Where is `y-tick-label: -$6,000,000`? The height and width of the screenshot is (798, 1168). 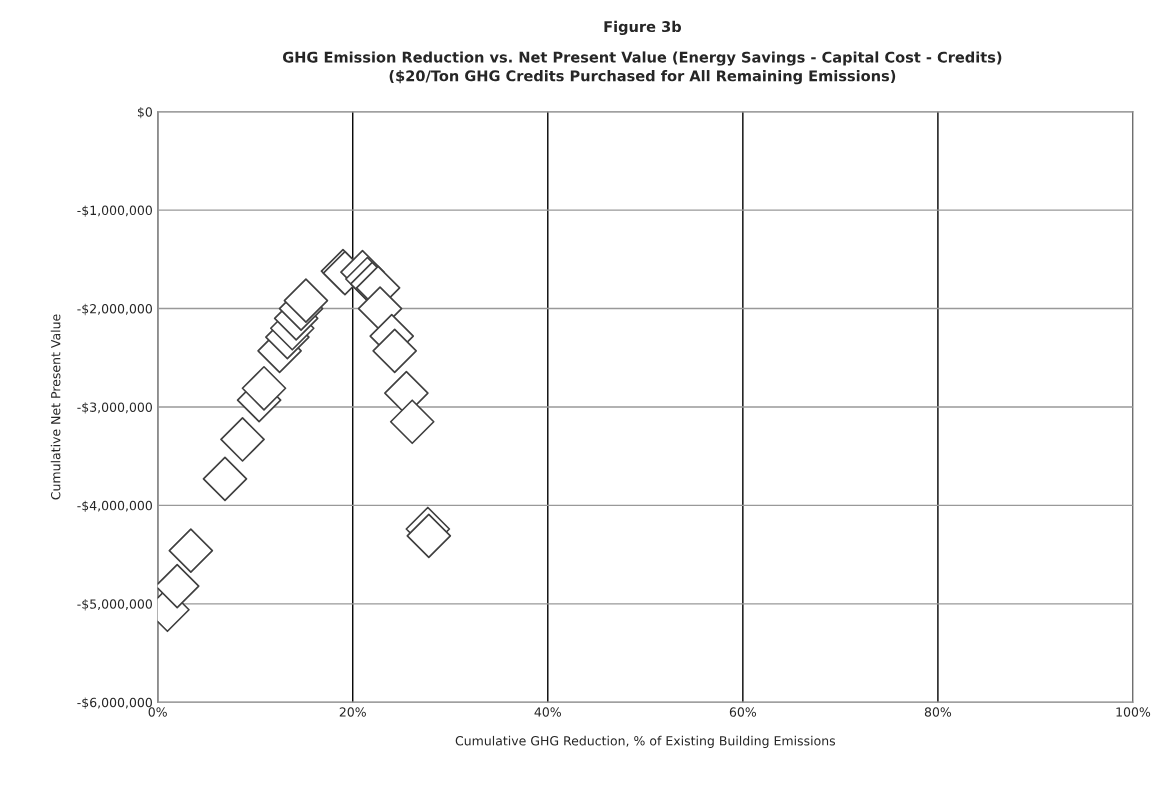
y-tick-label: -$6,000,000 is located at coordinates (114, 703).